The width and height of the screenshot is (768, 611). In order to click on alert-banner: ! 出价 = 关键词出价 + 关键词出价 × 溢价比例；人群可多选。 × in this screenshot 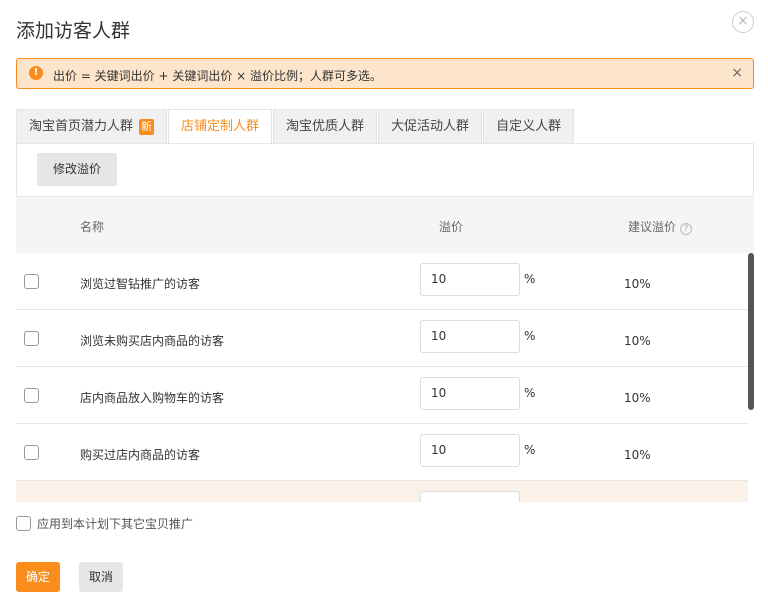, I will do `click(385, 73)`.